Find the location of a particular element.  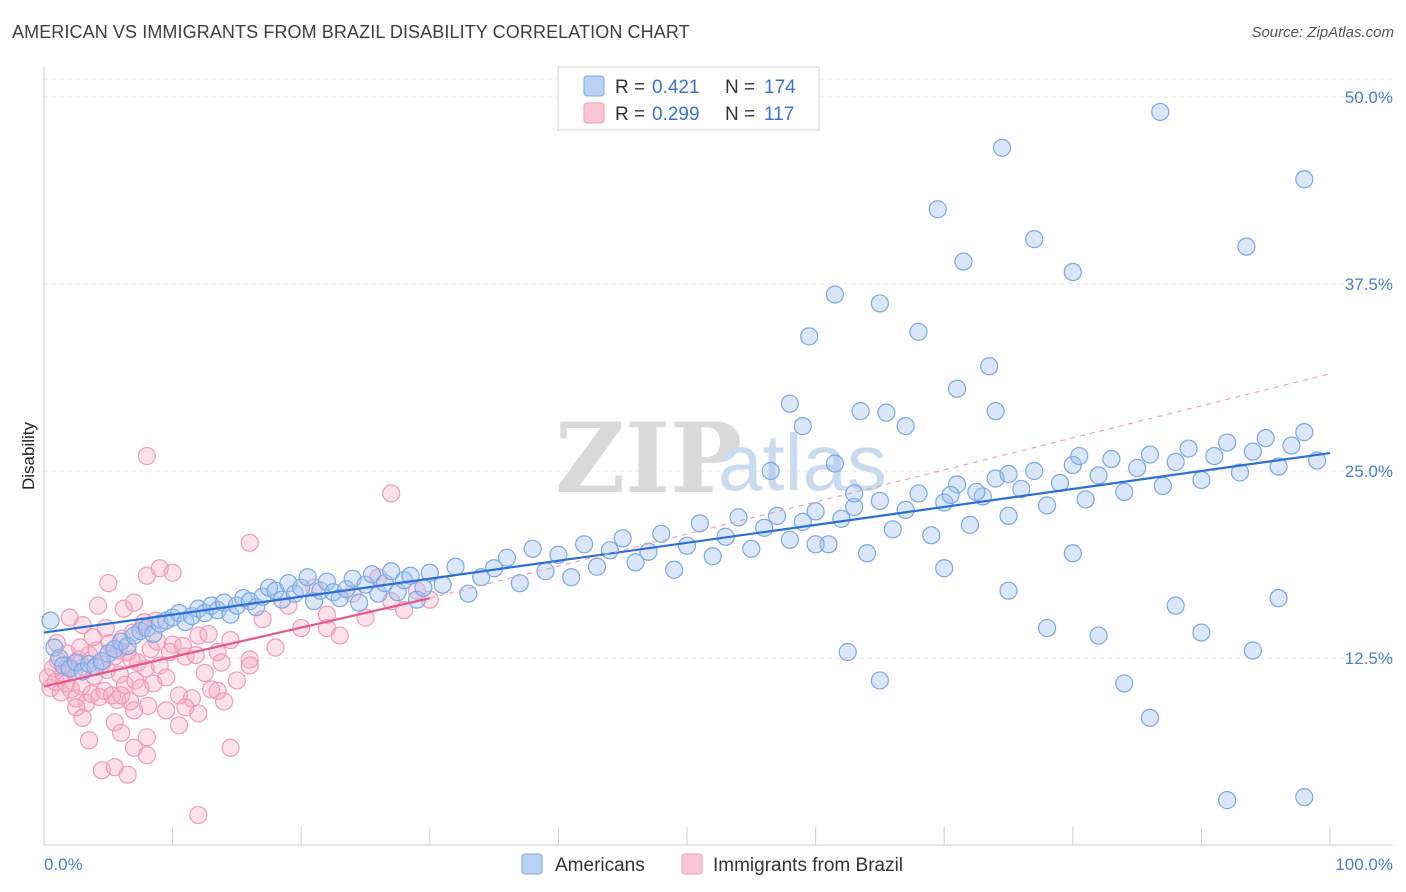

legend-n-brazil: 117 is located at coordinates (779, 114).